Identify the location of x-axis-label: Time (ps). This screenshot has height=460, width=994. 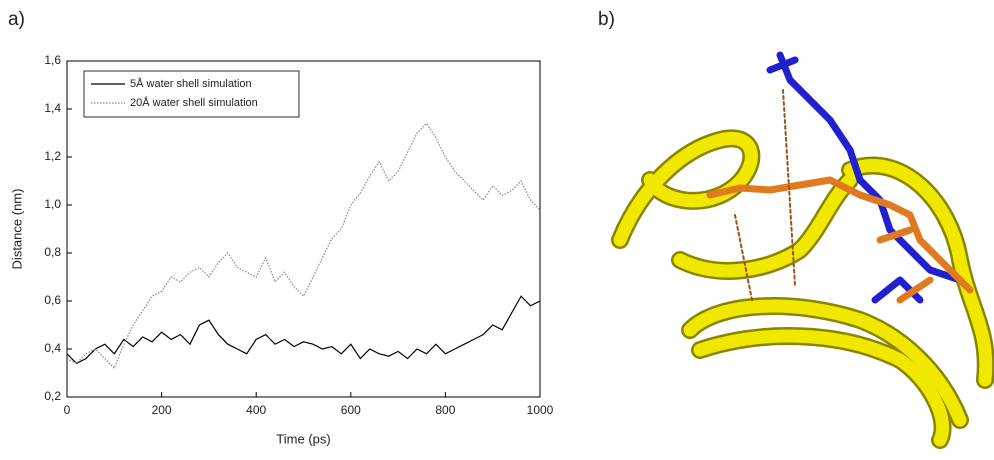
(303, 438).